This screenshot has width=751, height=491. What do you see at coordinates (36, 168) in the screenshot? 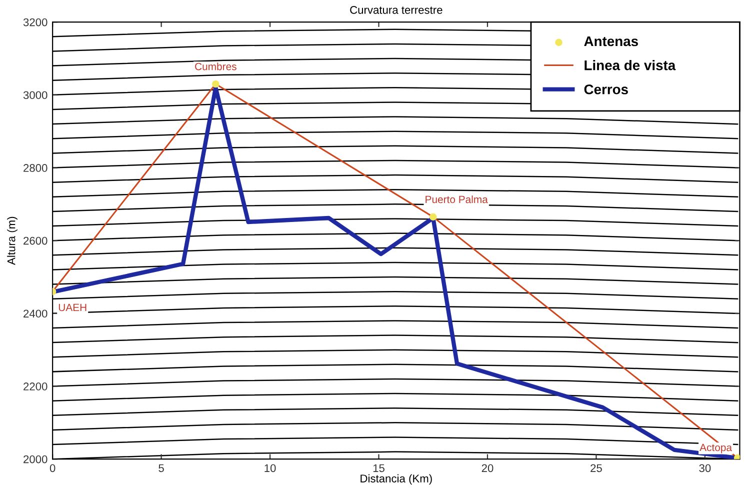
I see `y-tick-label: 2800` at bounding box center [36, 168].